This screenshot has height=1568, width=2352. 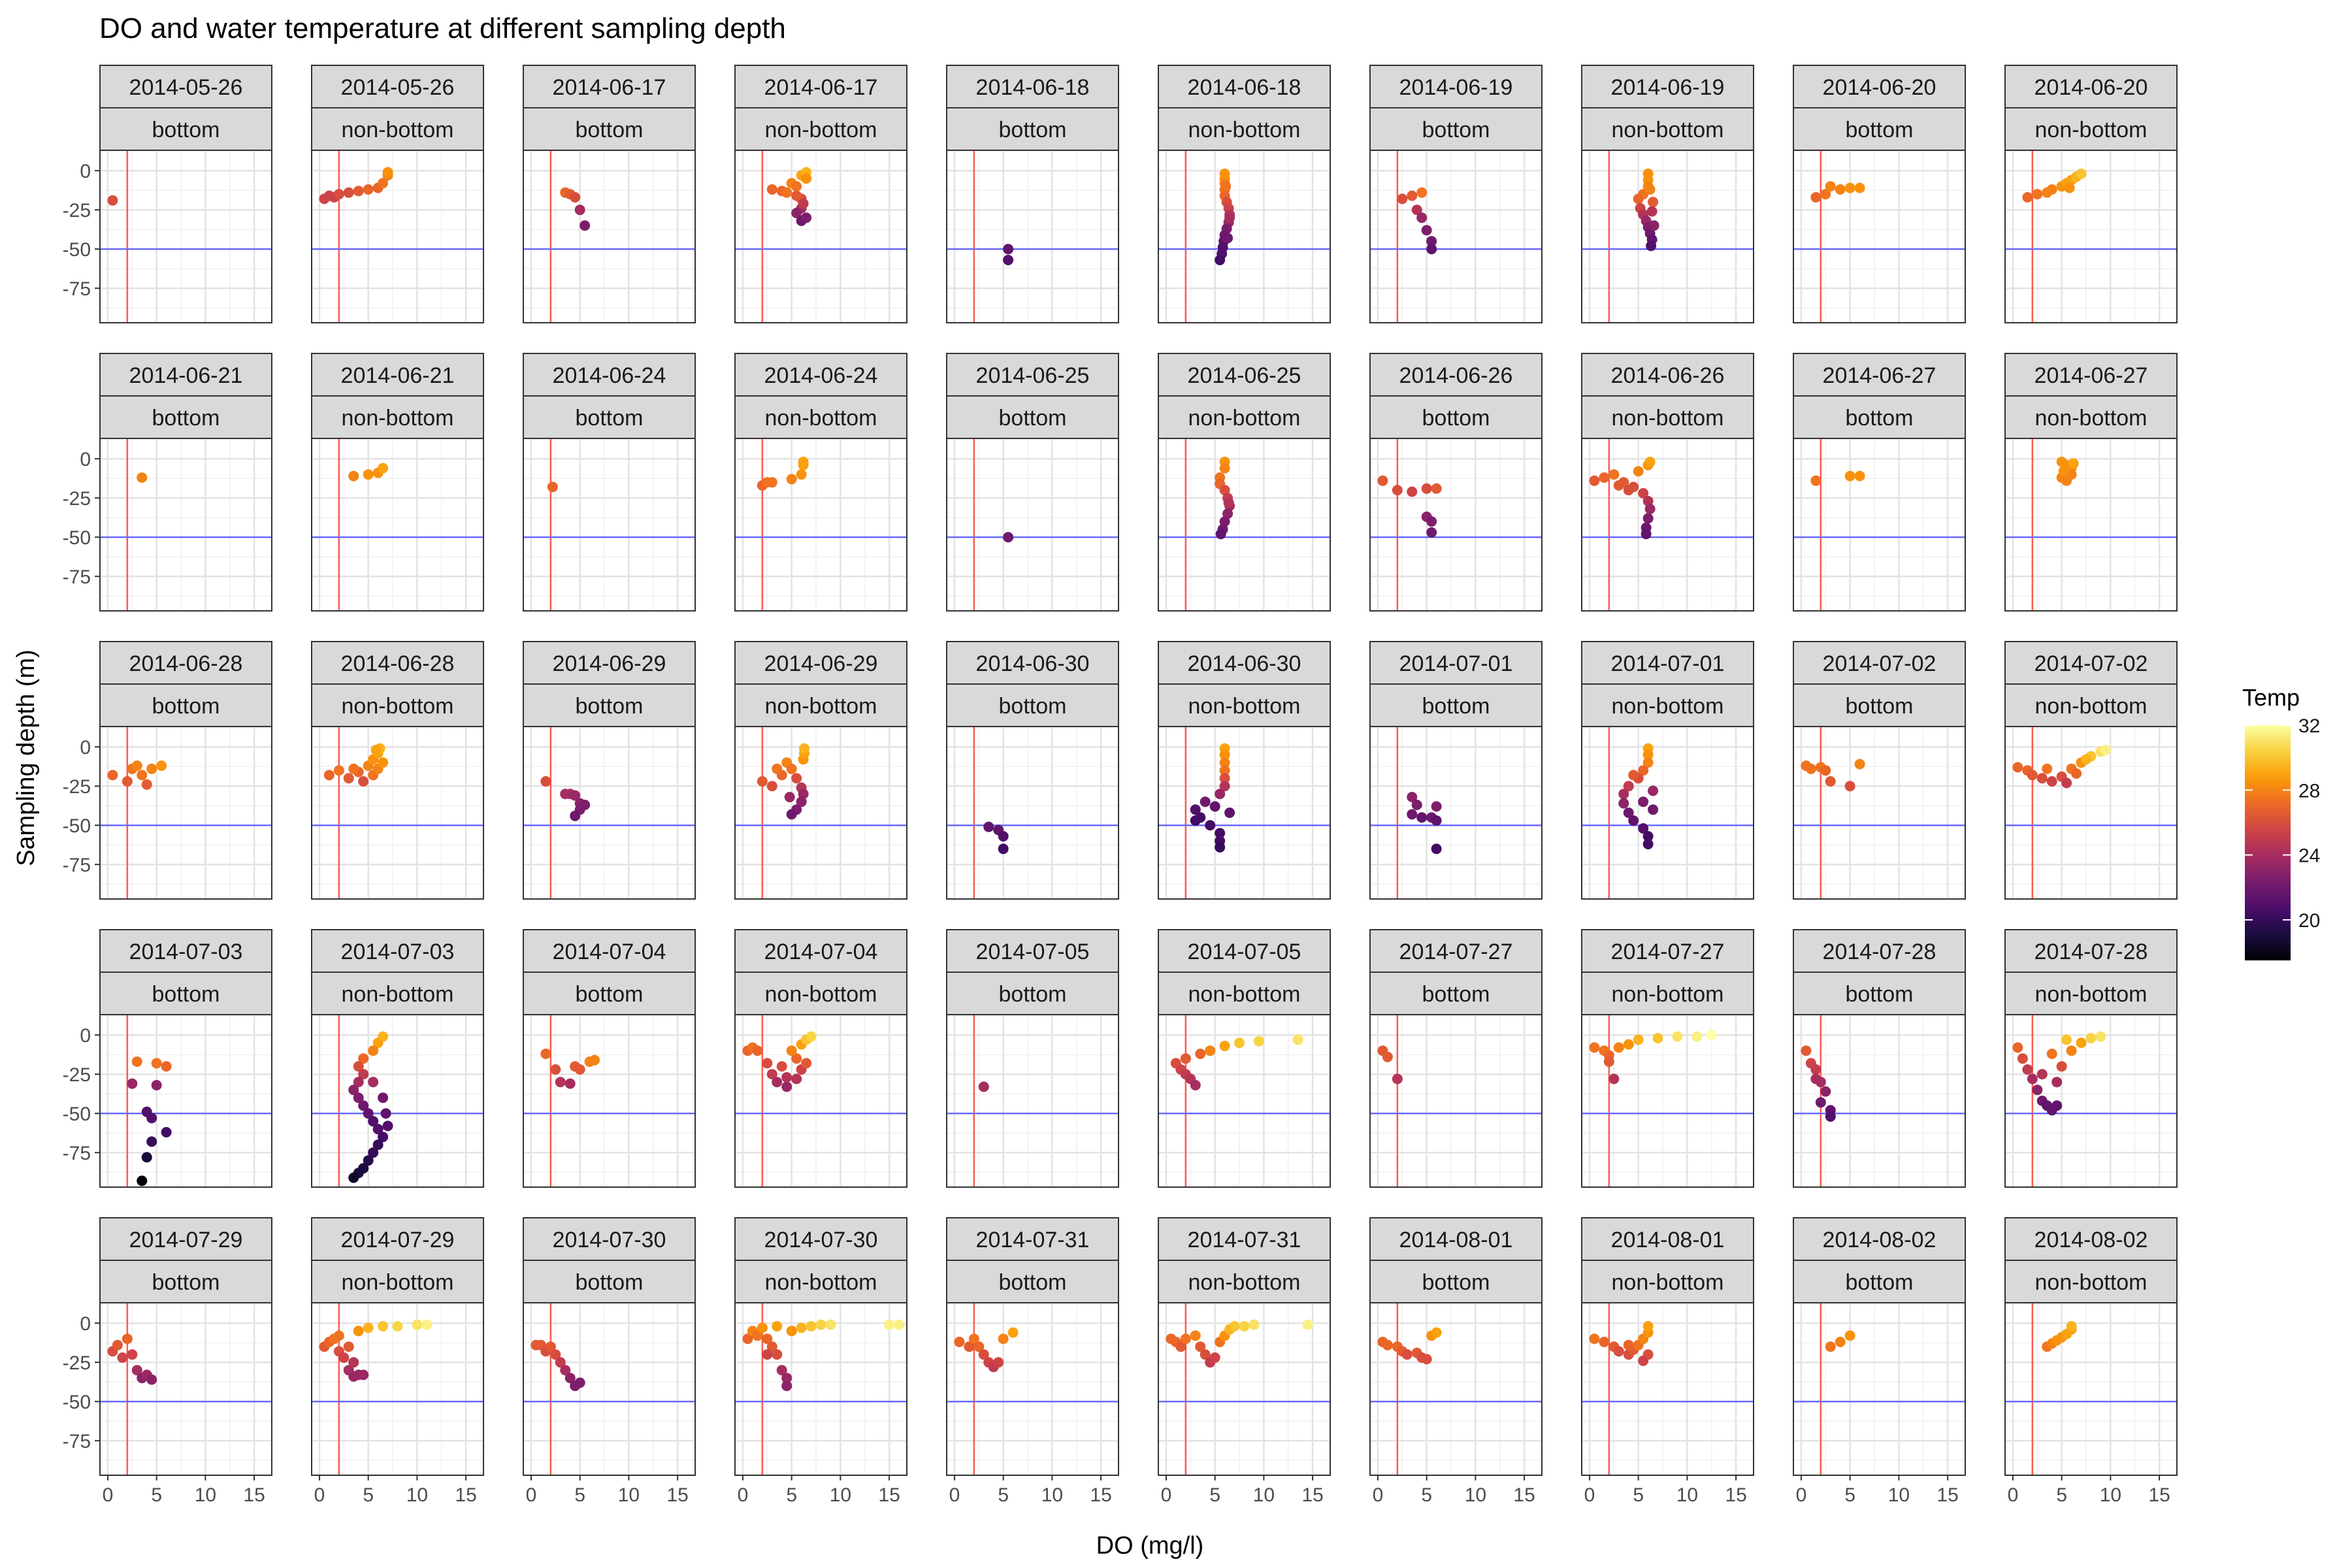 I want to click on facet-panel: 2014-08-01 bottom 0 5 10 15, so click(x=1456, y=1361).